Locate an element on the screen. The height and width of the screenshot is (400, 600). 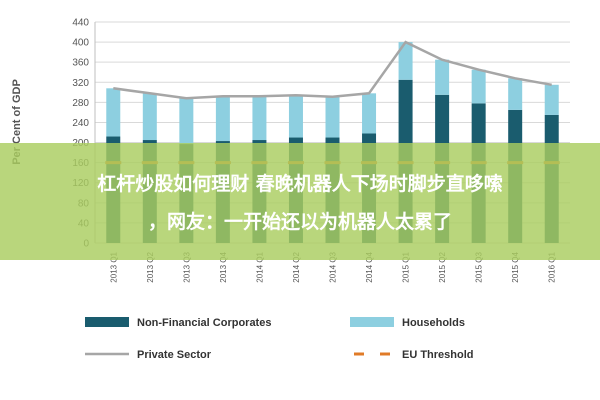
y-tick-label: 240 is located at coordinates (80, 123).